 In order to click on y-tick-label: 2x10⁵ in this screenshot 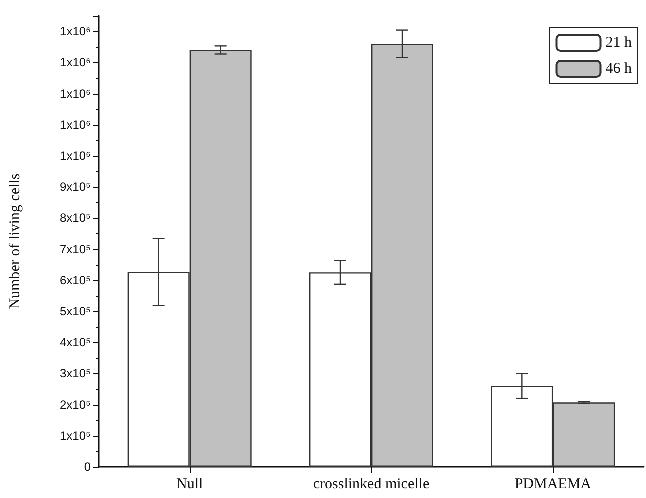, I will do `click(76, 405)`.